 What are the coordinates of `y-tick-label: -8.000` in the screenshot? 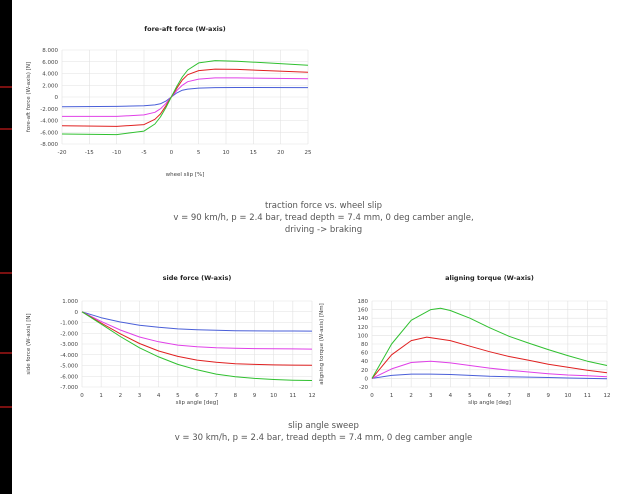 It's located at (49, 145).